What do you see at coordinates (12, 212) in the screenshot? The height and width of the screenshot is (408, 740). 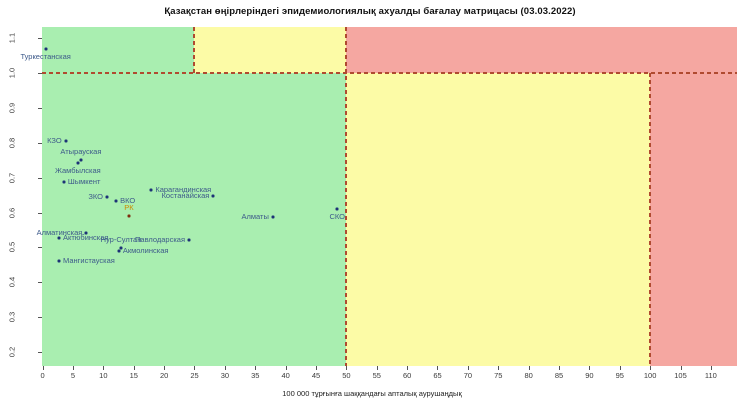 I see `y-tick-label: 0.6` at bounding box center [12, 212].